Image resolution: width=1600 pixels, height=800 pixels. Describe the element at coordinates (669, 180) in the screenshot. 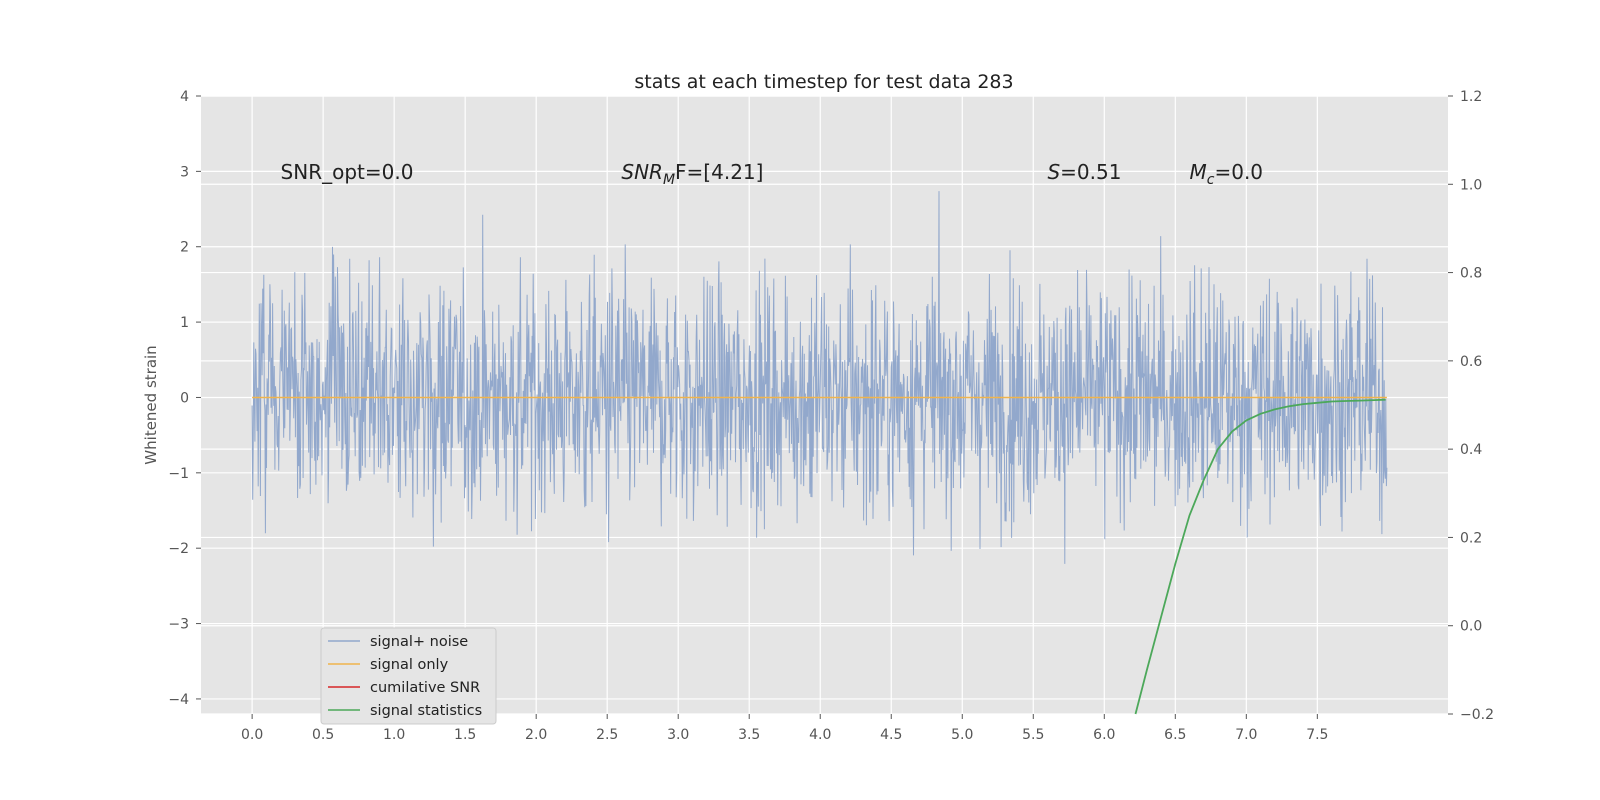

I see `annotation-subscript: M` at that location.